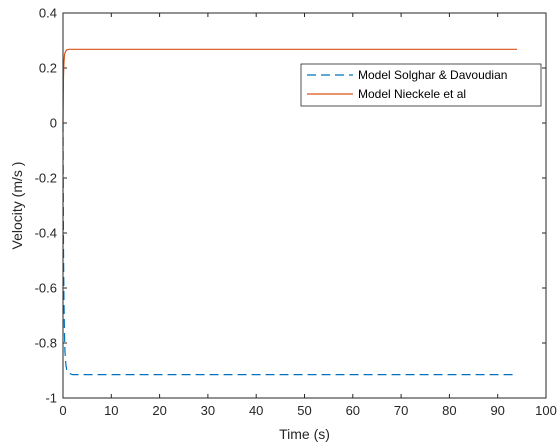  Describe the element at coordinates (17, 206) in the screenshot. I see `y-axis-label: Velocity (m/s )` at that location.